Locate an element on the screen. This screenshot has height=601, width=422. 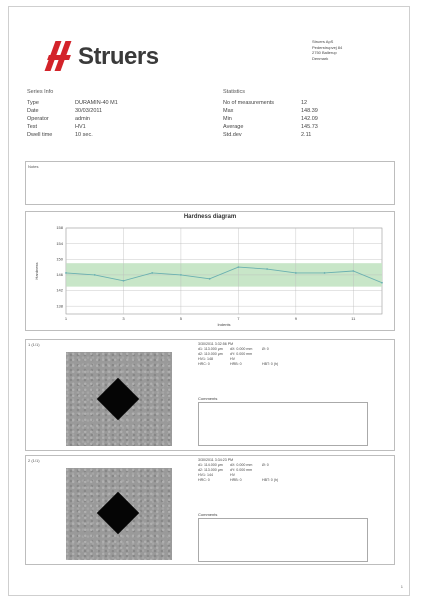
measurement-row: d1: 113.000 μm dX: 0.000 mm Ø: 0 is located at coordinates (246, 349).